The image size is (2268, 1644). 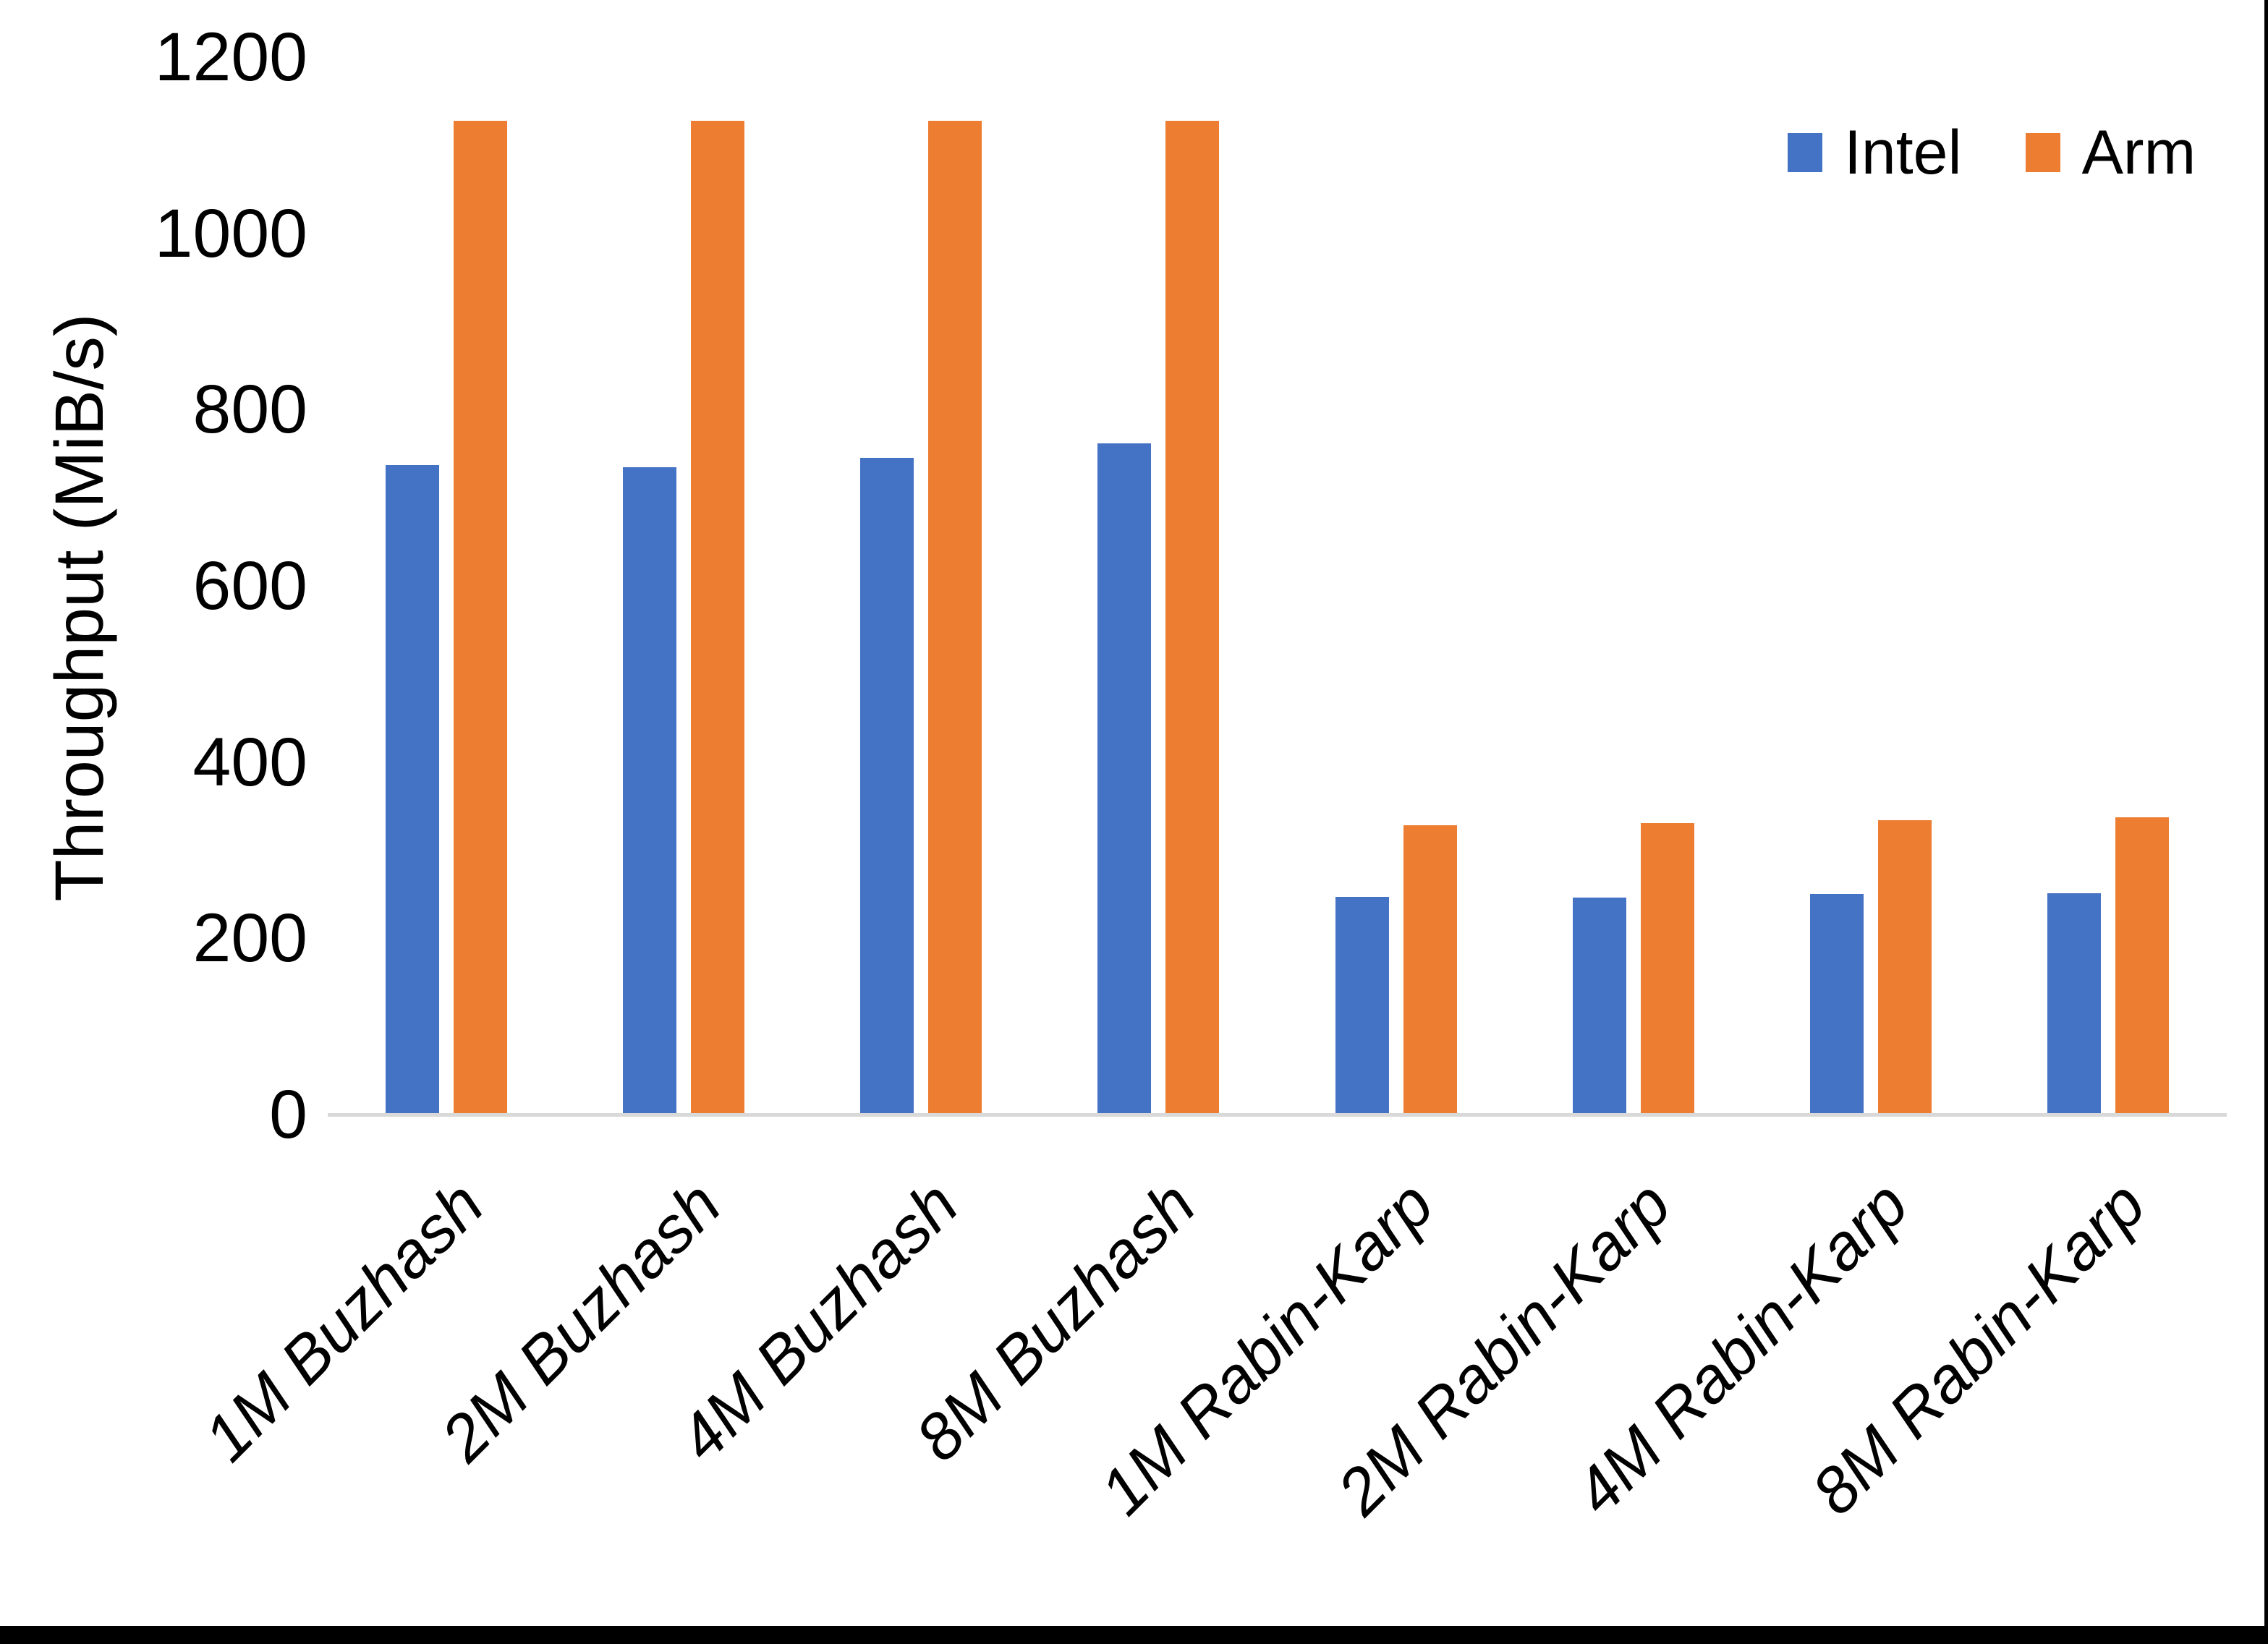 What do you see at coordinates (249, 586) in the screenshot?
I see `y-tick-label: 600` at bounding box center [249, 586].